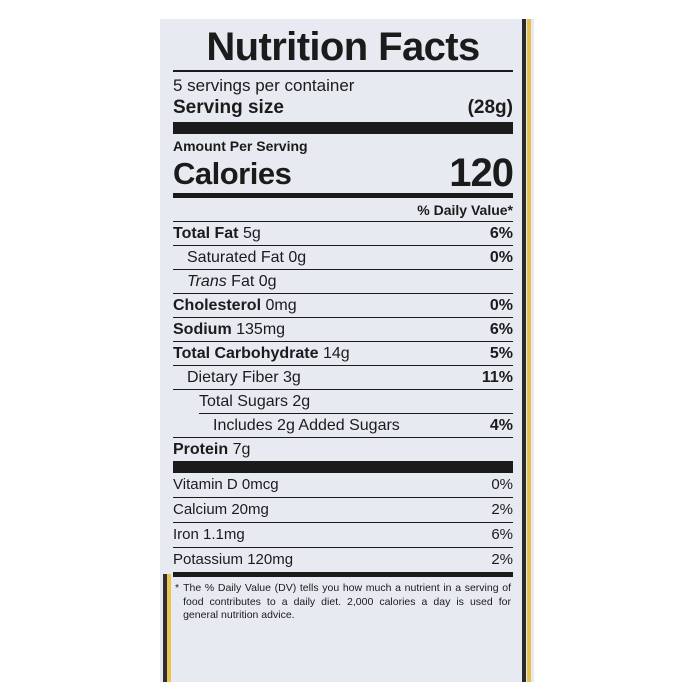 This screenshot has height=700, width=700. What do you see at coordinates (524, 350) in the screenshot?
I see `package-right-dark-edge` at bounding box center [524, 350].